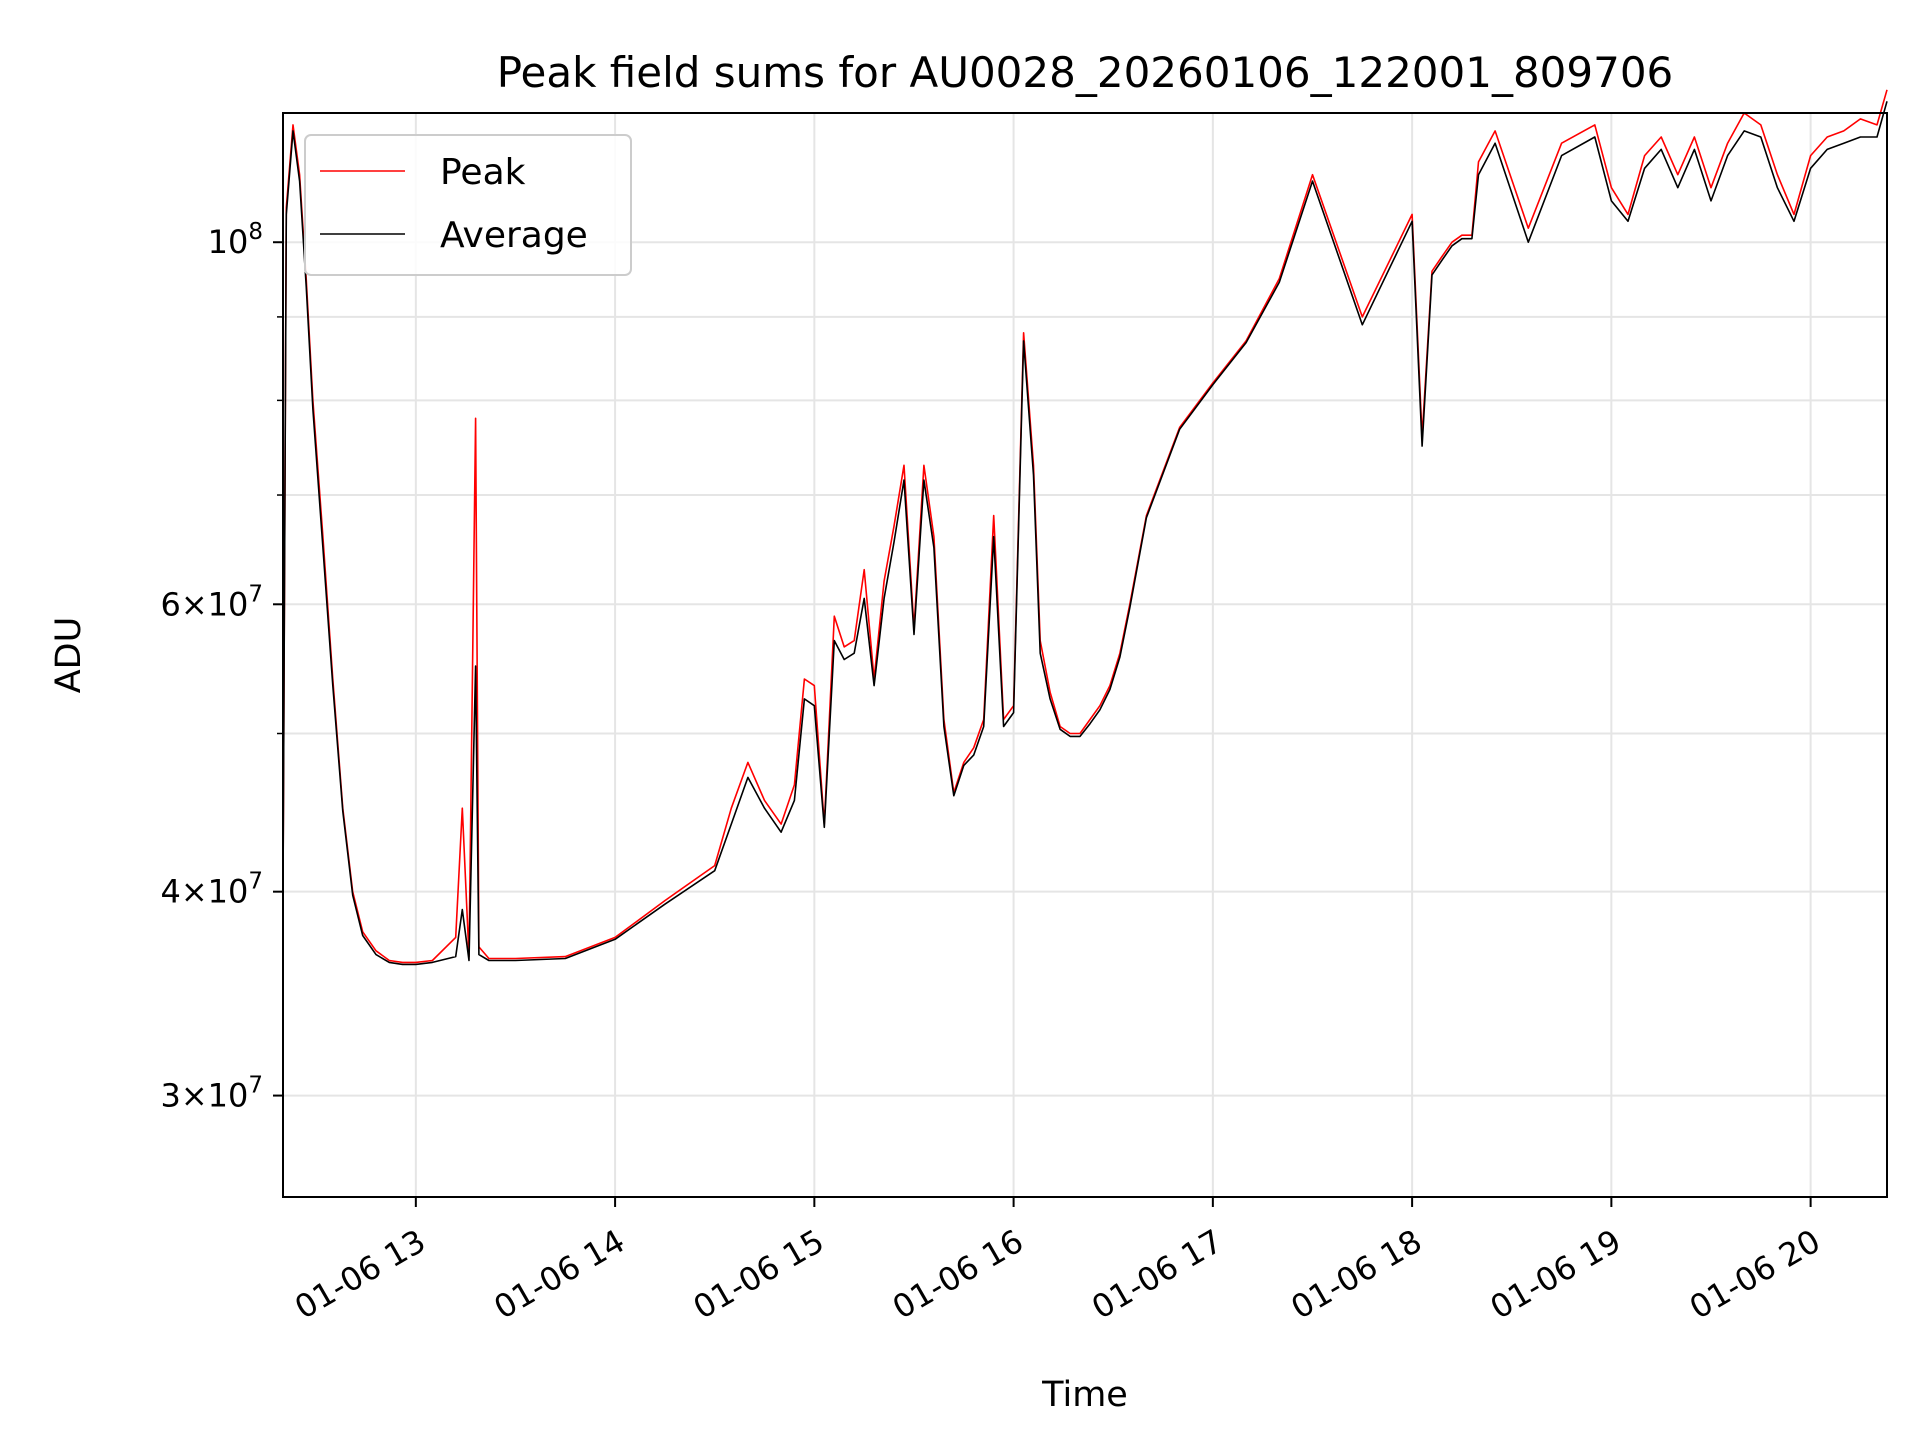 This screenshot has width=1920, height=1440. What do you see at coordinates (235, 240) in the screenshot?
I see `y-tick-label: 108` at bounding box center [235, 240].